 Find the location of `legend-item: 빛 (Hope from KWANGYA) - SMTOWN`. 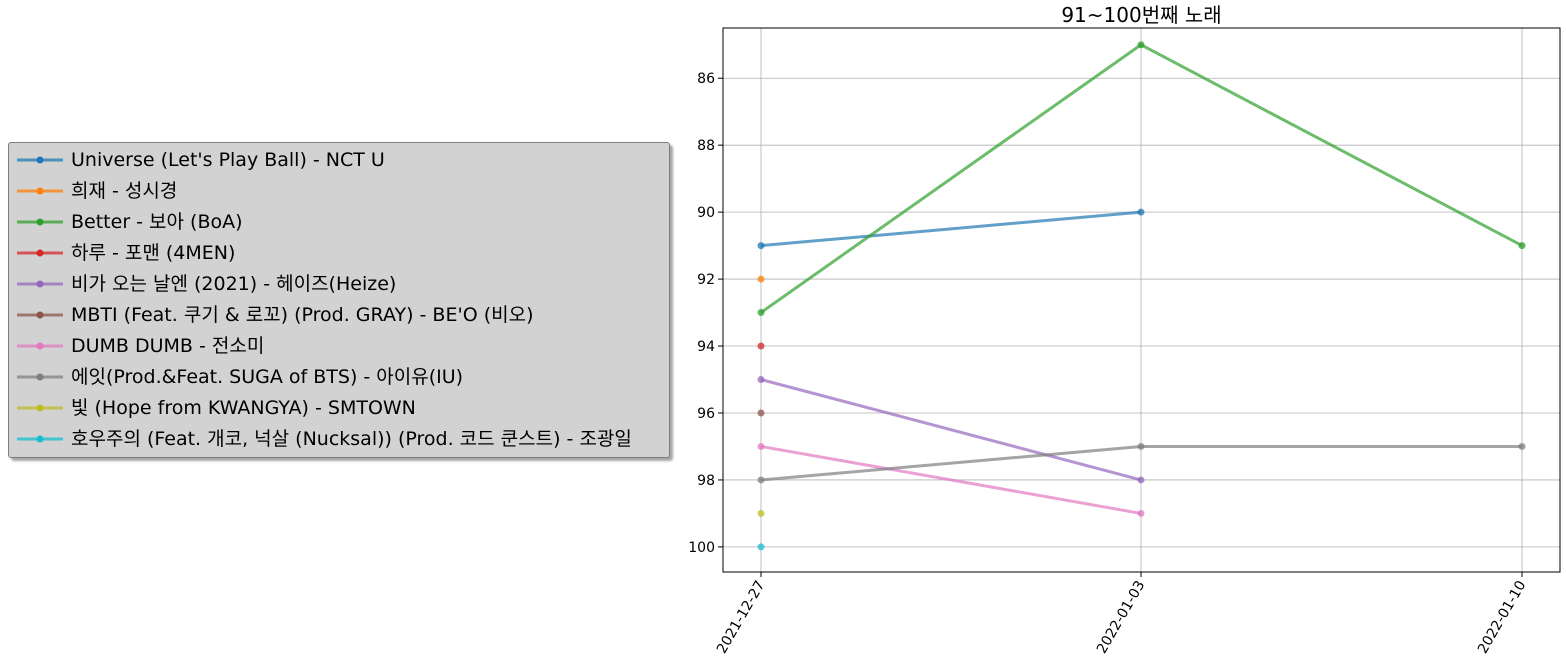

legend-item: 빛 (Hope from KWANGYA) - SMTOWN is located at coordinates (339, 408).